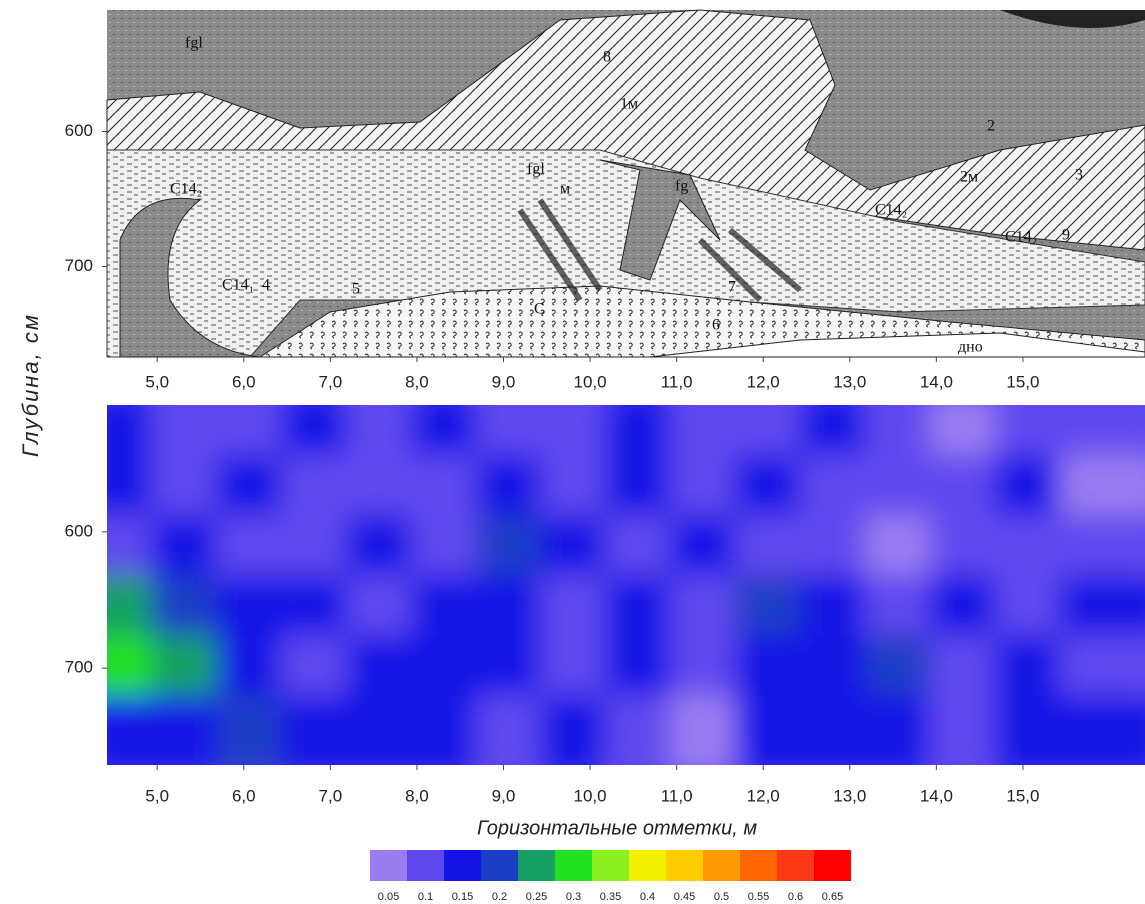 The height and width of the screenshot is (904, 1145). I want to click on contour-cell, so click(1102, 730).